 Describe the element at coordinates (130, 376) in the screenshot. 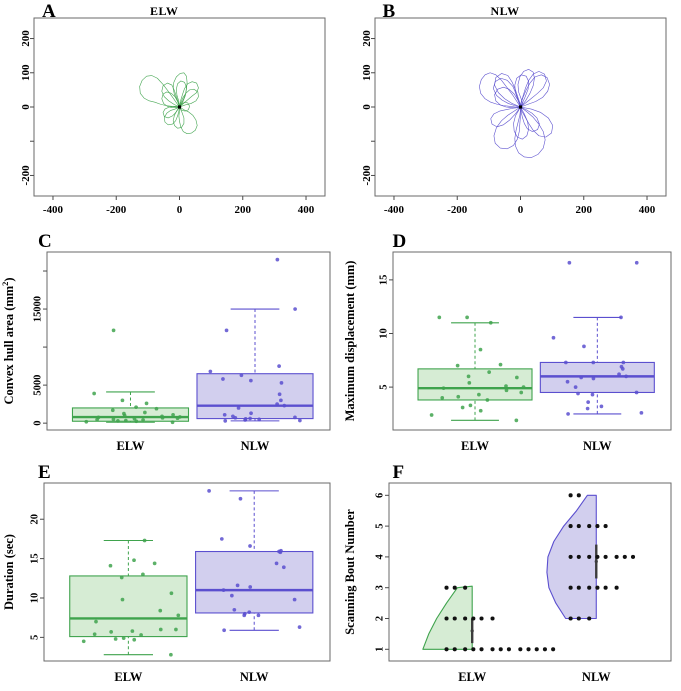

I see `boxplot-elw` at that location.